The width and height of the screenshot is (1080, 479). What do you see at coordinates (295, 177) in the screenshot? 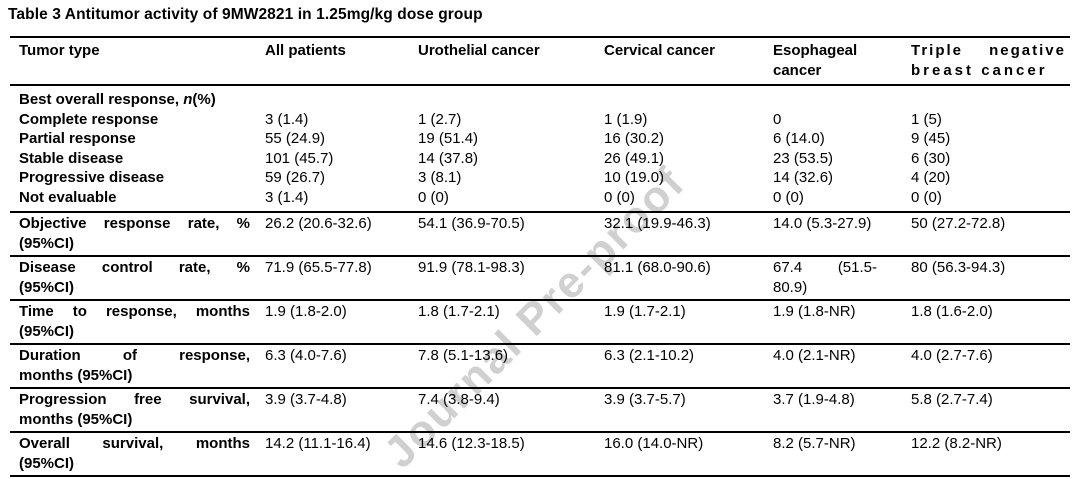
I see `cell-line: 59 (26.7)` at bounding box center [295, 177].